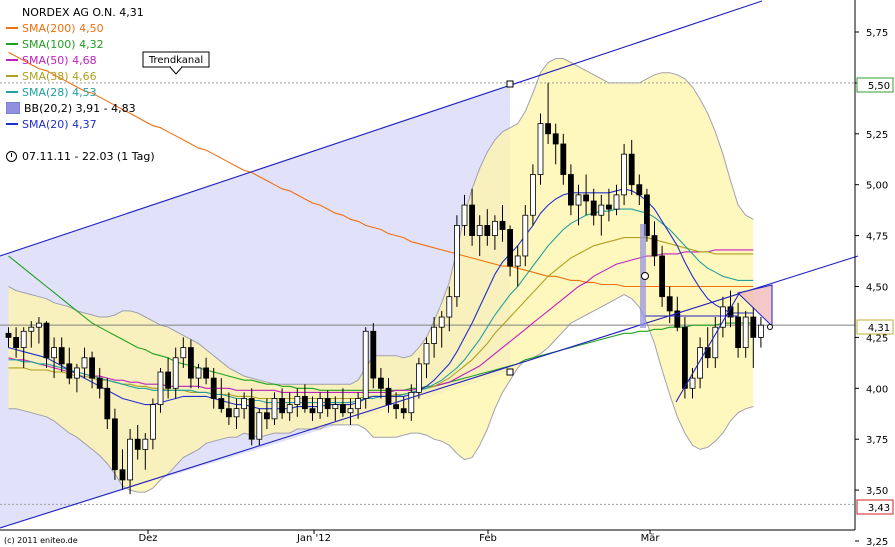 This screenshot has height=547, width=895. Describe the element at coordinates (510, 372) in the screenshot. I see `channel-handle-bottom` at that location.